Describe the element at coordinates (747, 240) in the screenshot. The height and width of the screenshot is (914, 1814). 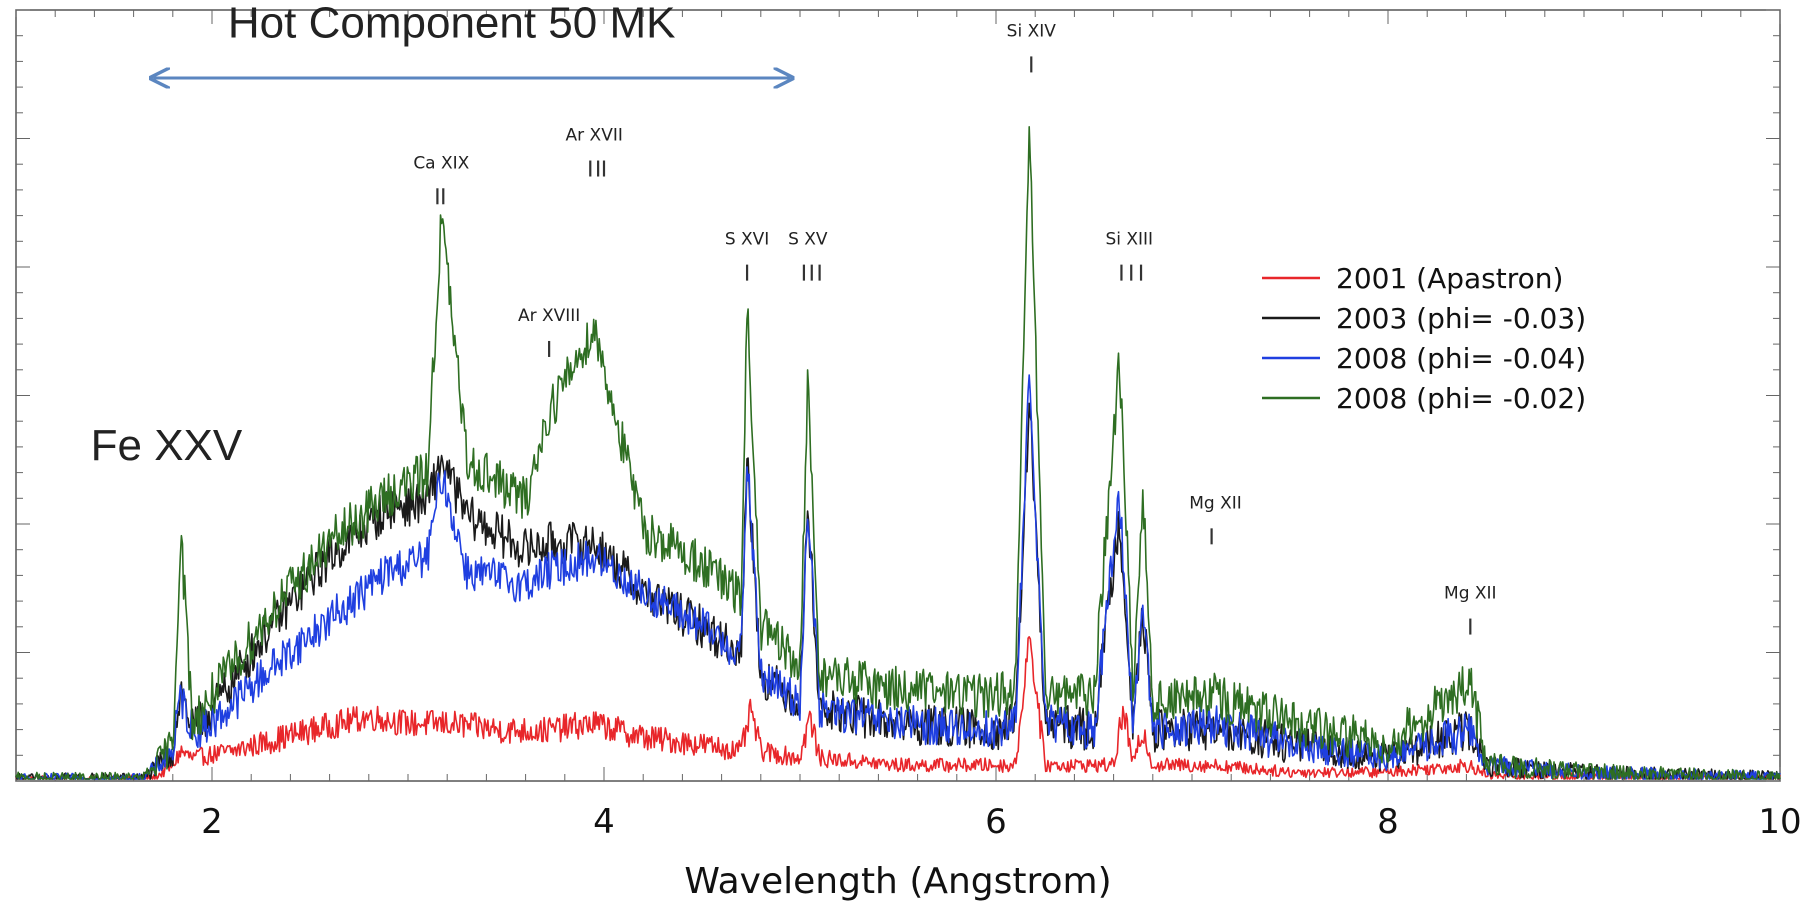
I see `line-id-label: S XVI` at that location.